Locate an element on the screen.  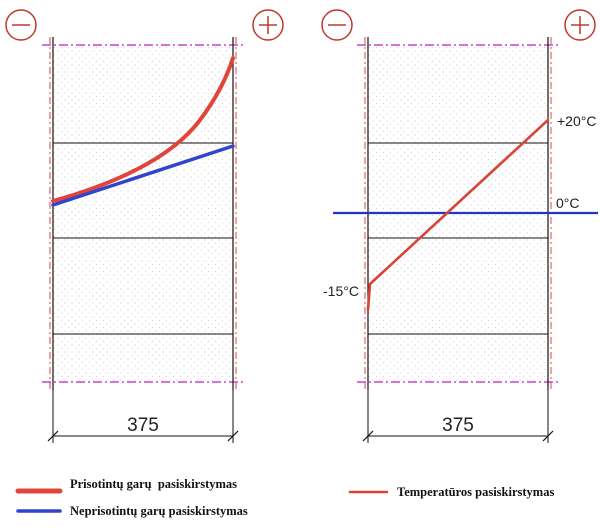
legend-label-temperature: Temperatūros pasiskirstymas is located at coordinates (475, 492).